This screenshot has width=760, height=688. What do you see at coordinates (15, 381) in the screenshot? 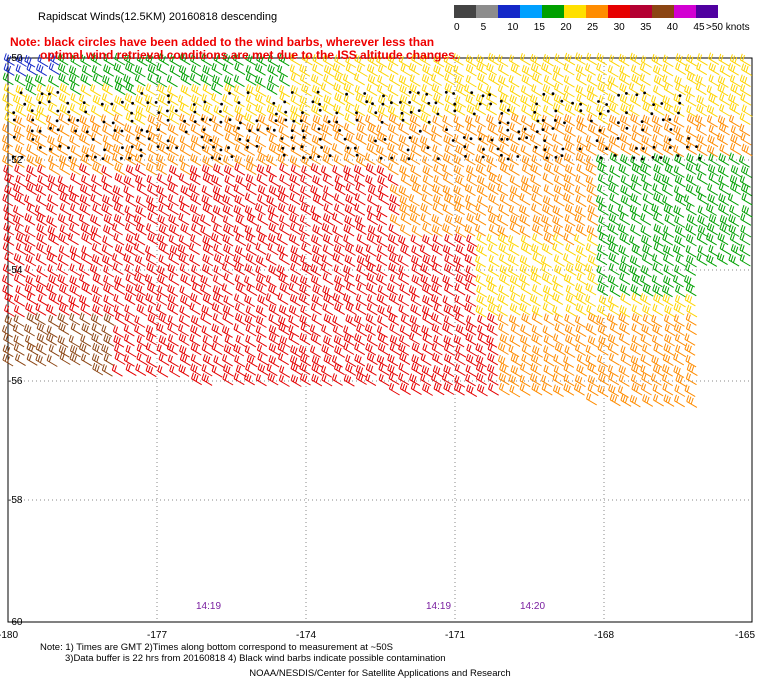
I see `lat-label: -56` at bounding box center [15, 381].